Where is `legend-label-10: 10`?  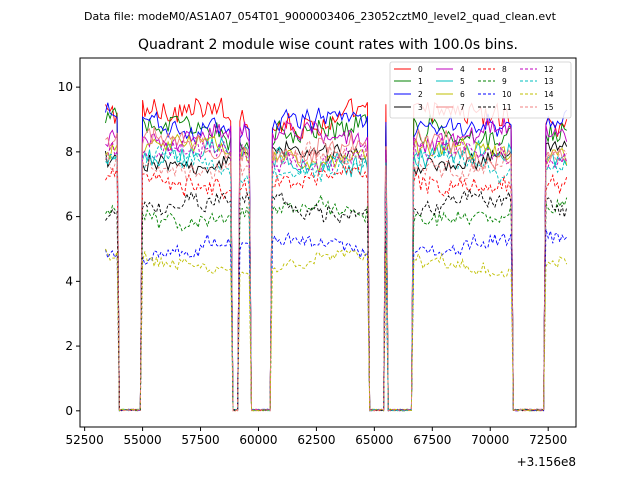
legend-label-10: 10 is located at coordinates (507, 94).